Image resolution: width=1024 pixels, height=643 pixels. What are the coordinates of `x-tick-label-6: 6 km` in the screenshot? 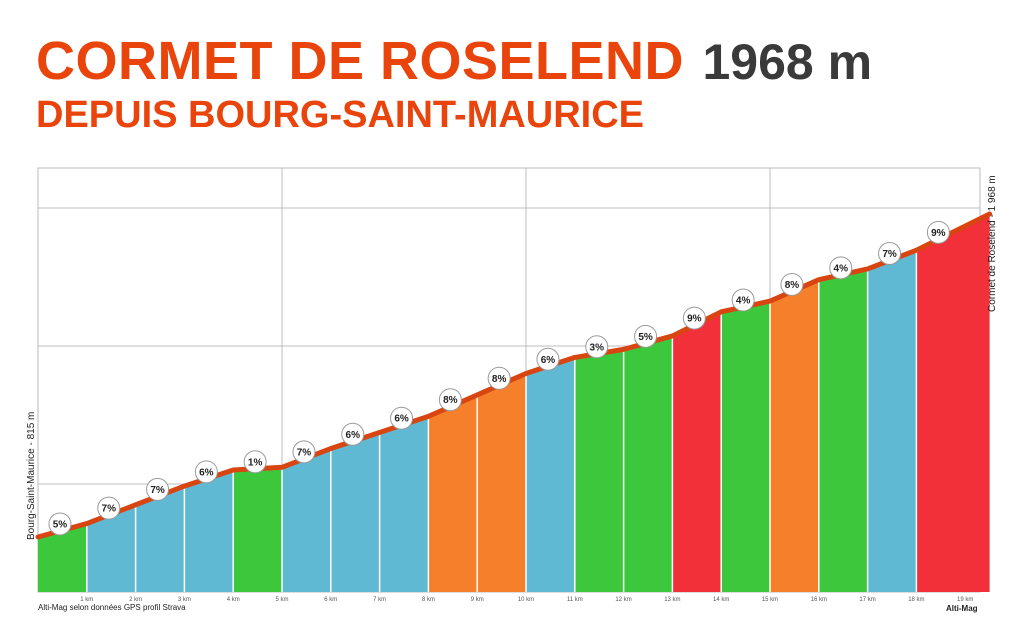 It's located at (330, 600).